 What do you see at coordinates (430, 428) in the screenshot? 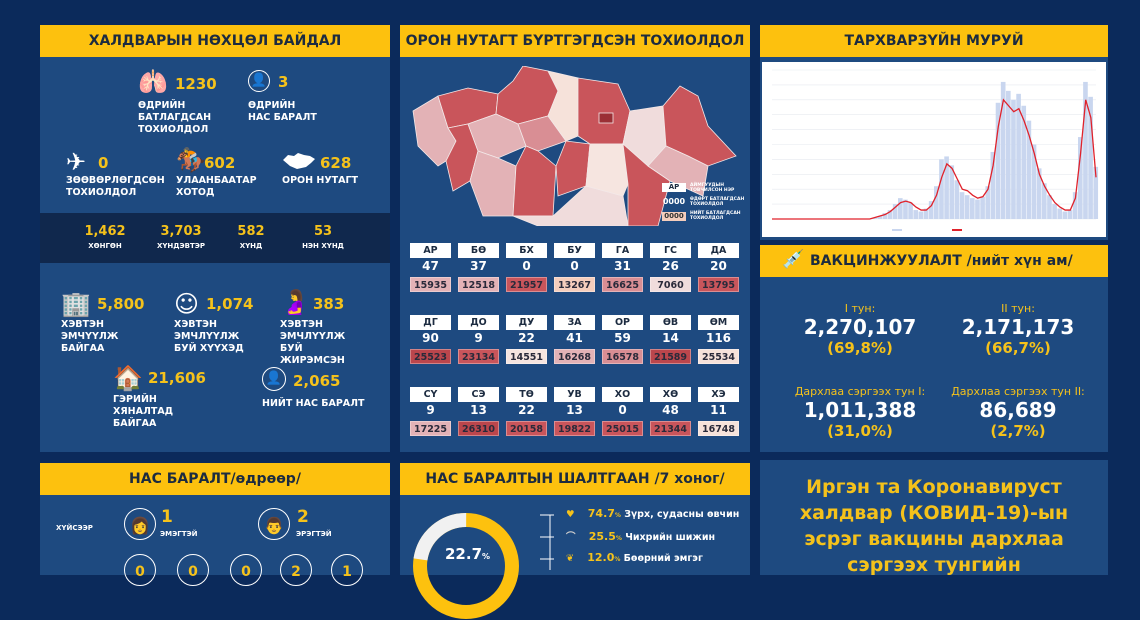
I see `province-total: 17225` at bounding box center [430, 428].